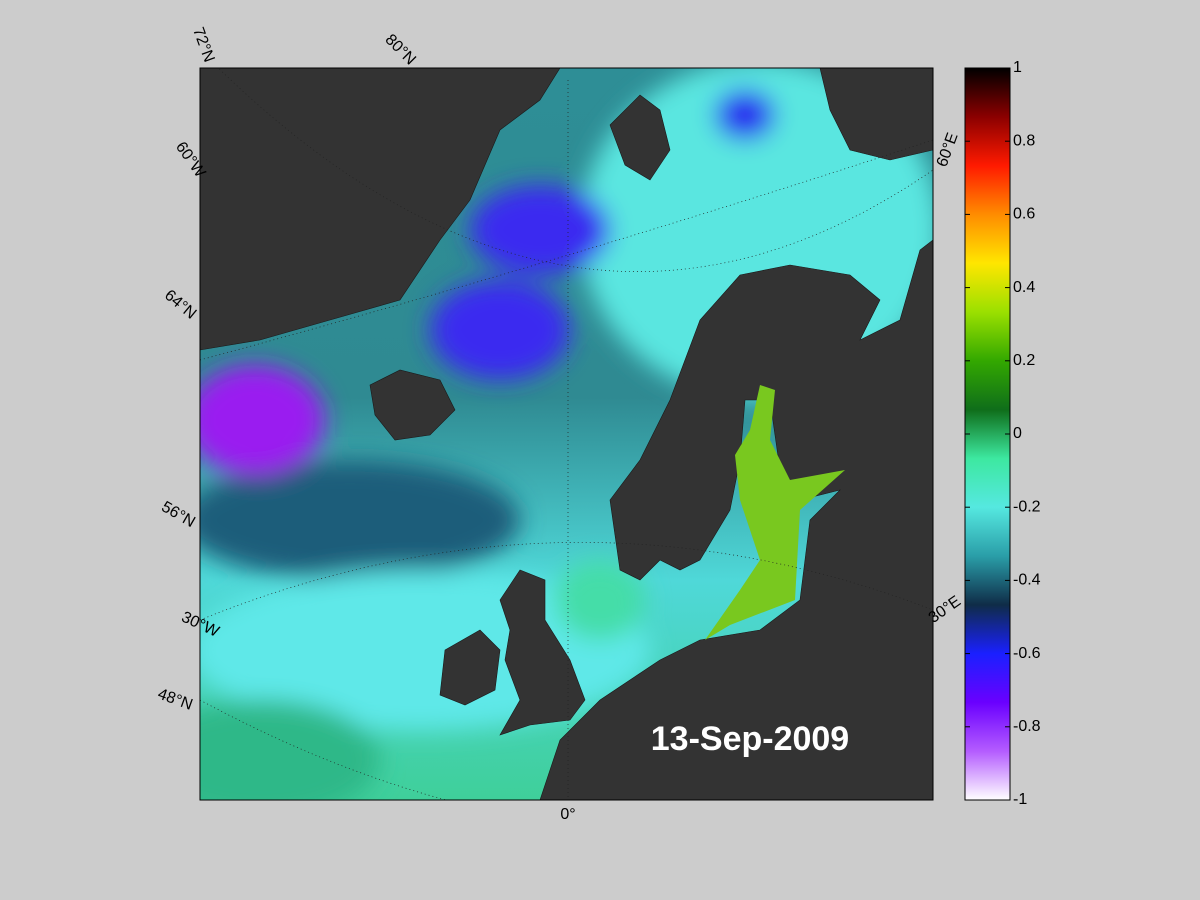 This screenshot has height=900, width=1200. Describe the element at coordinates (567, 814) in the screenshot. I see `graticule-label: 0°` at that location.